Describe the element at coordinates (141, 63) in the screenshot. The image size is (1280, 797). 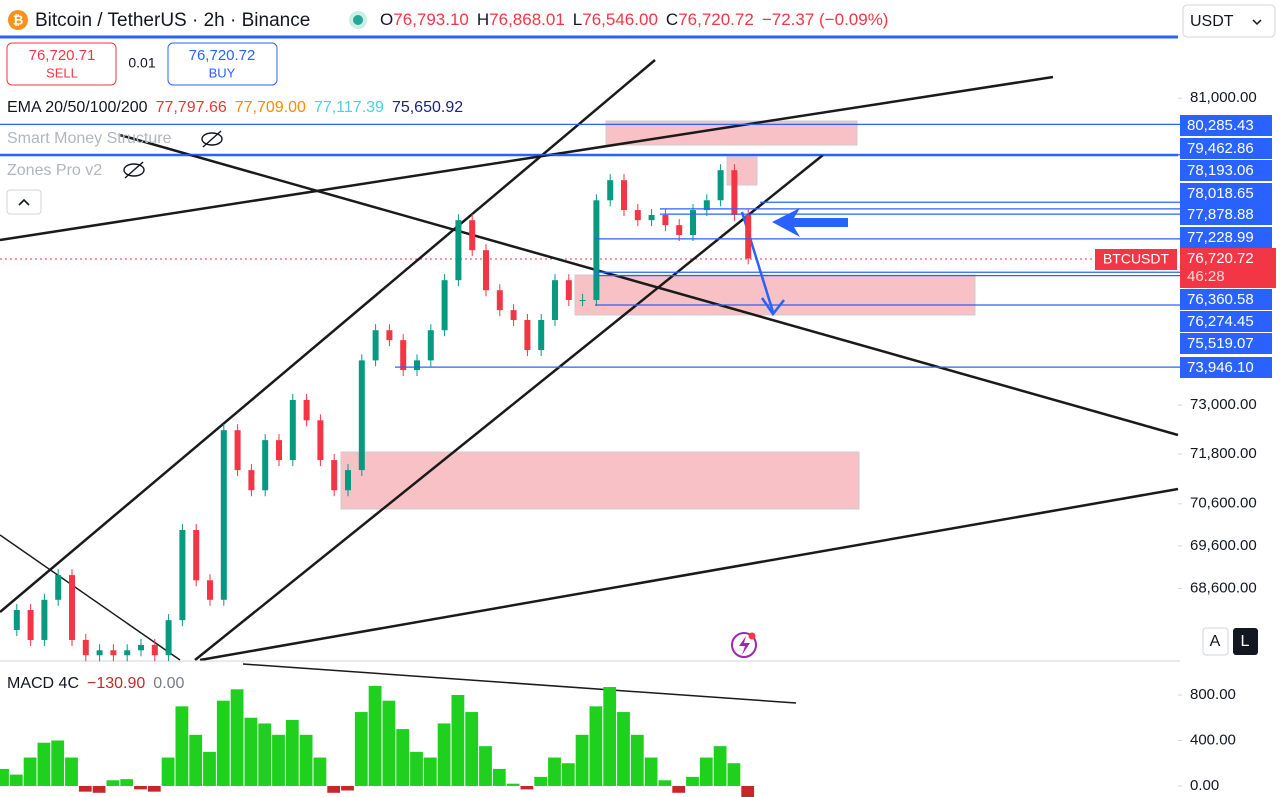
I see `quantity: 0.01` at that location.